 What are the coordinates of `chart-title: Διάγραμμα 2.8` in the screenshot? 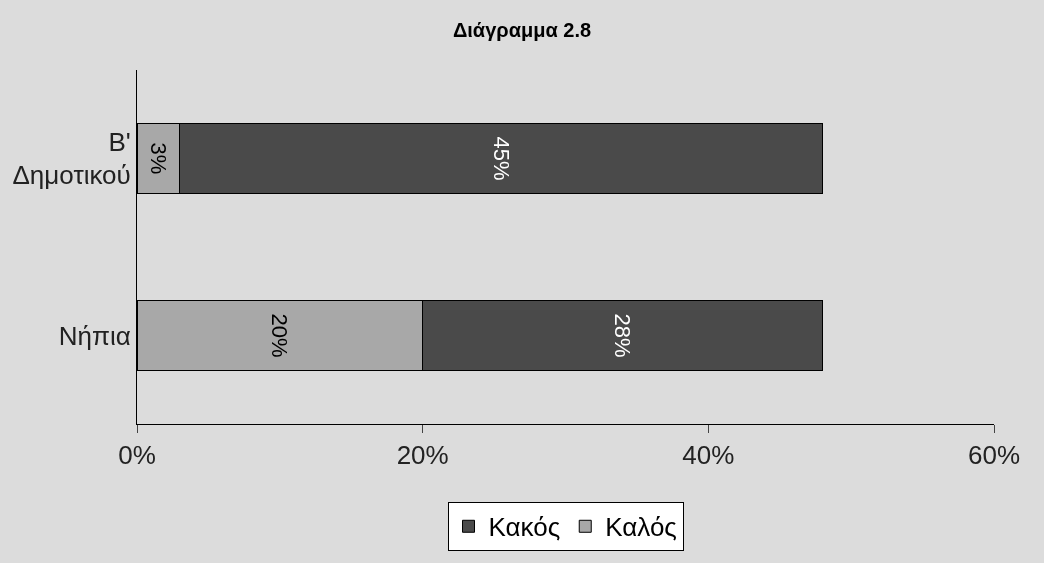 It's located at (522, 29).